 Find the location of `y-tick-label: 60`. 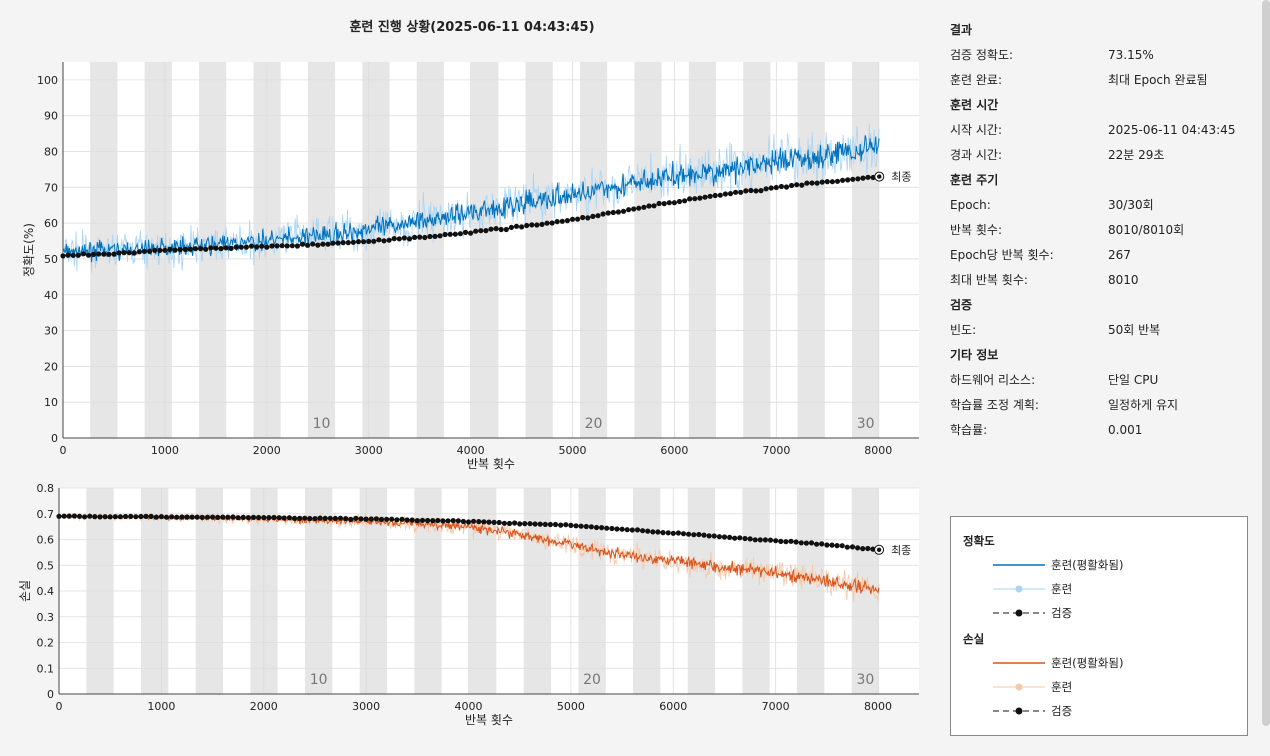

y-tick-label: 60 is located at coordinates (51, 223).